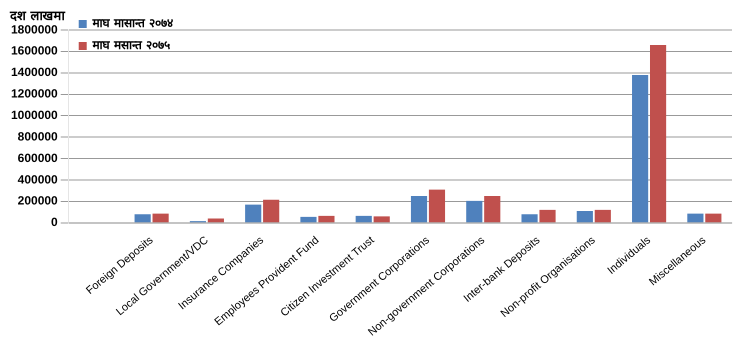 This screenshot has height=350, width=750. What do you see at coordinates (131, 45) in the screenshot?
I see `legend-label: माघ मसान्त २०७५` at bounding box center [131, 45].